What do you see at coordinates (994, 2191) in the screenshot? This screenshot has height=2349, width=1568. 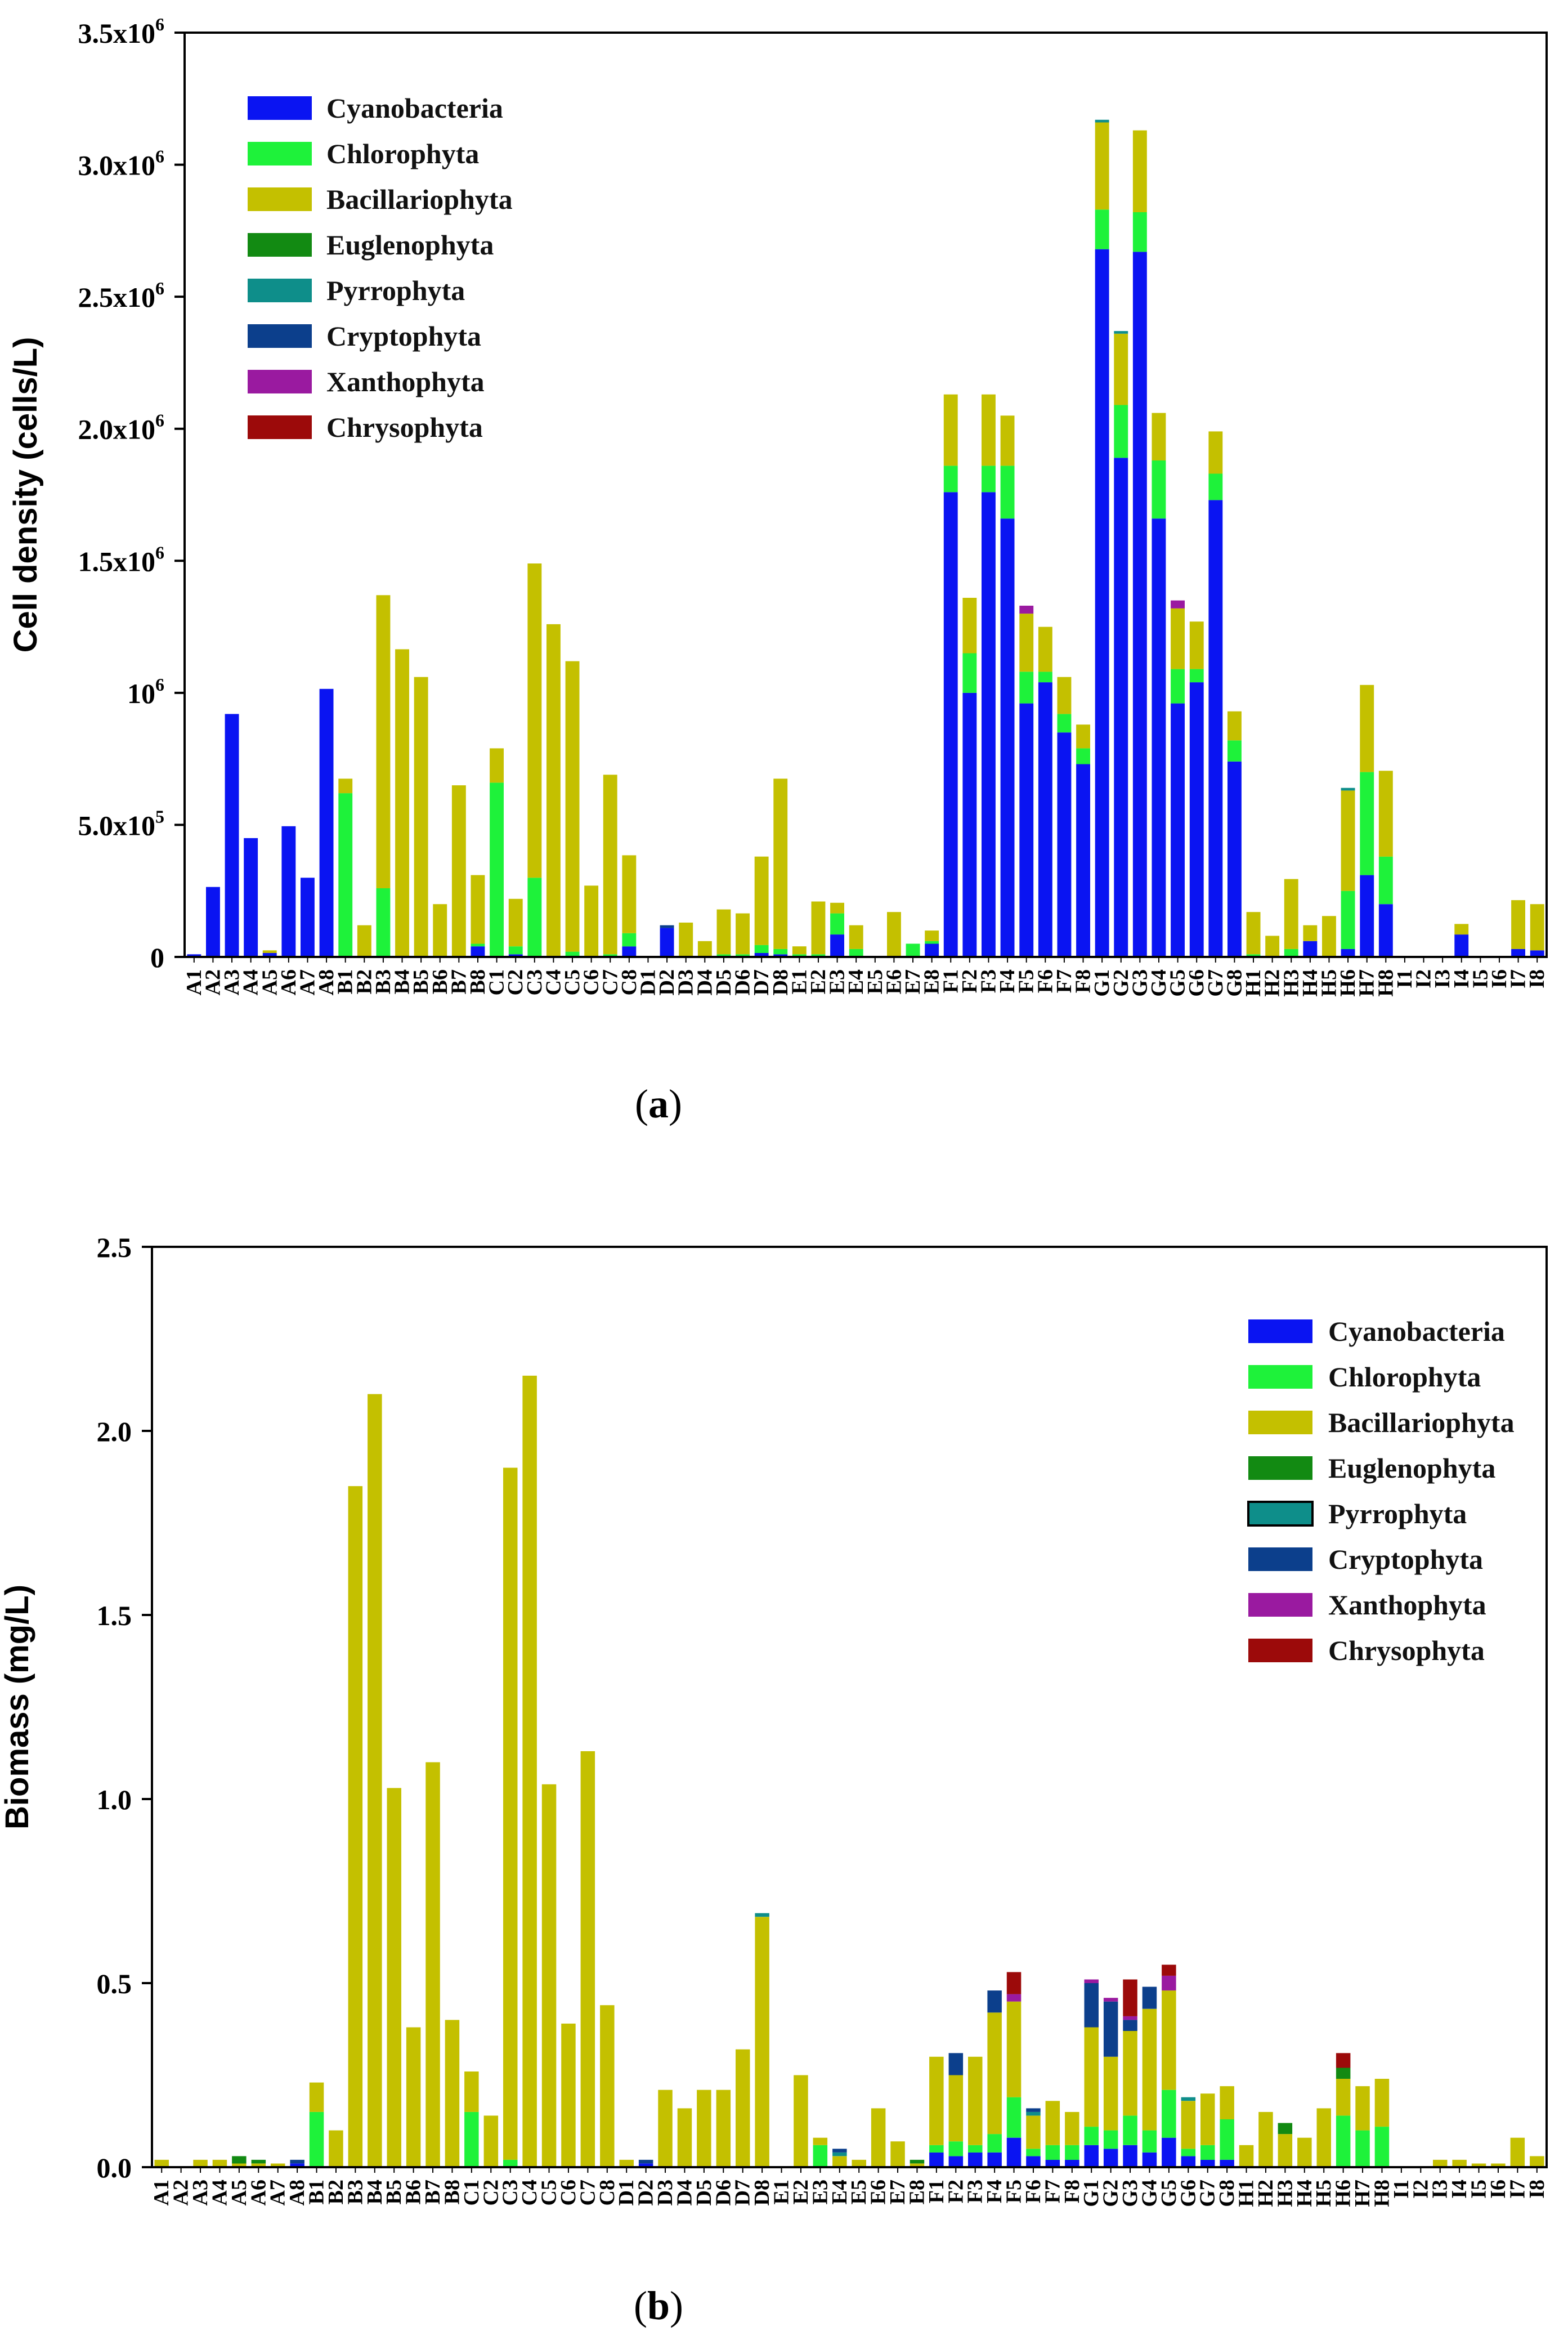 I see `x-tick-label: F4` at bounding box center [994, 2191].